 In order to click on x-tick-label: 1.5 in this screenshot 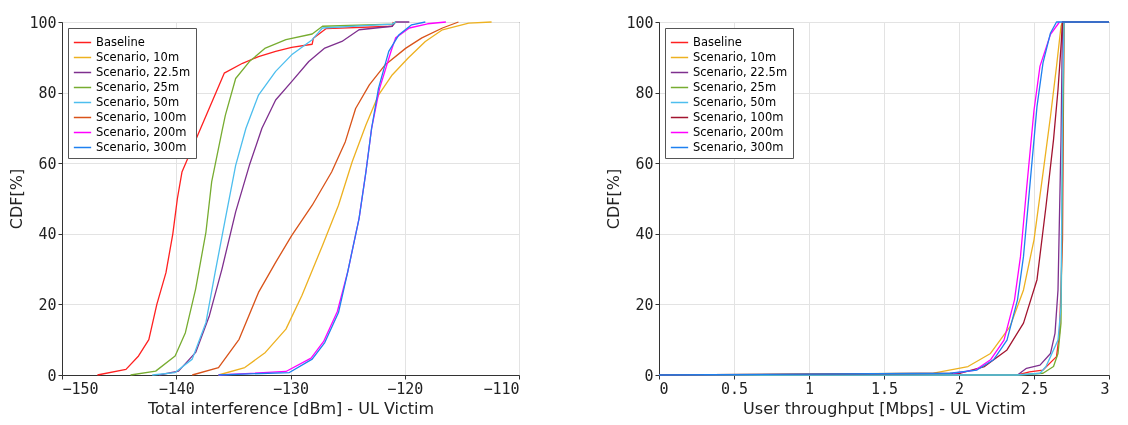, I will do `click(884, 388)`.